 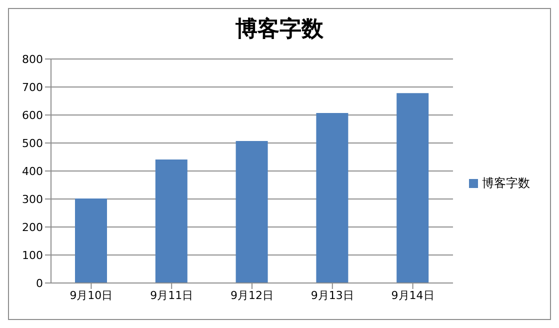 What do you see at coordinates (32, 115) in the screenshot?
I see `y-tick-label: 600` at bounding box center [32, 115].